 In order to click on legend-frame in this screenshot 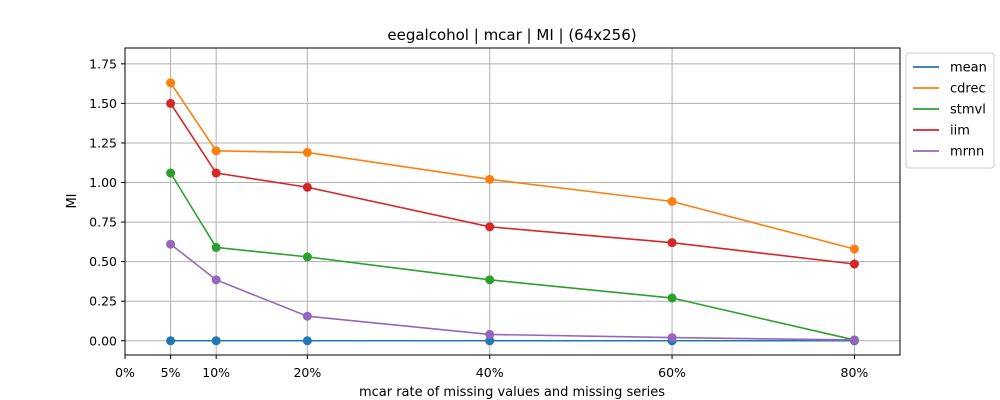, I will do `click(950, 110)`.